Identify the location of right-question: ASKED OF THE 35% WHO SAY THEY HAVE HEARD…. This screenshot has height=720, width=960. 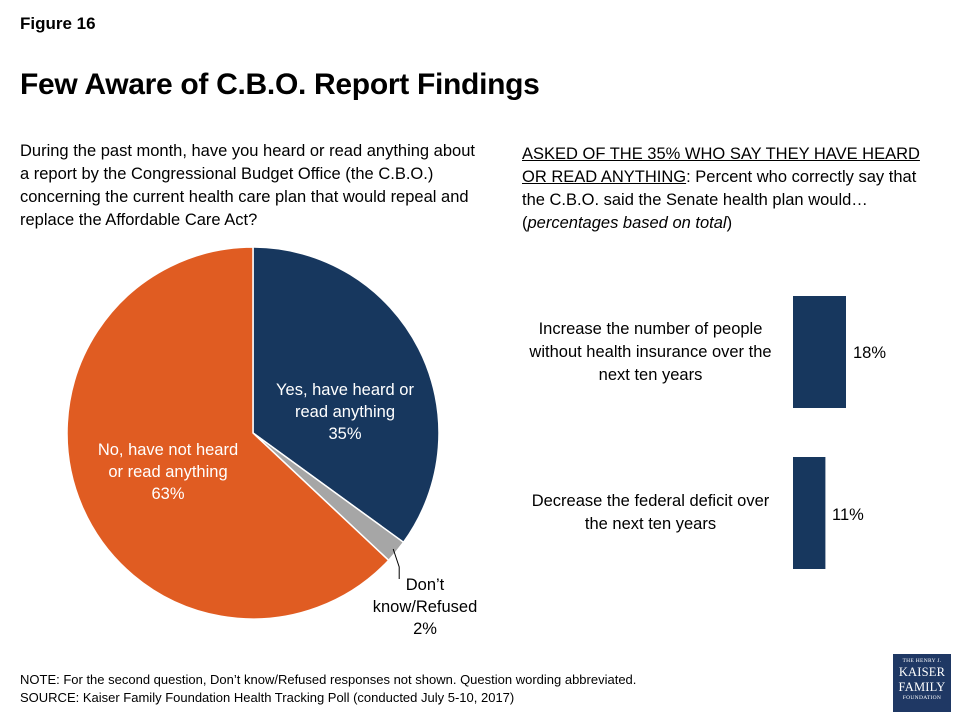
(727, 189).